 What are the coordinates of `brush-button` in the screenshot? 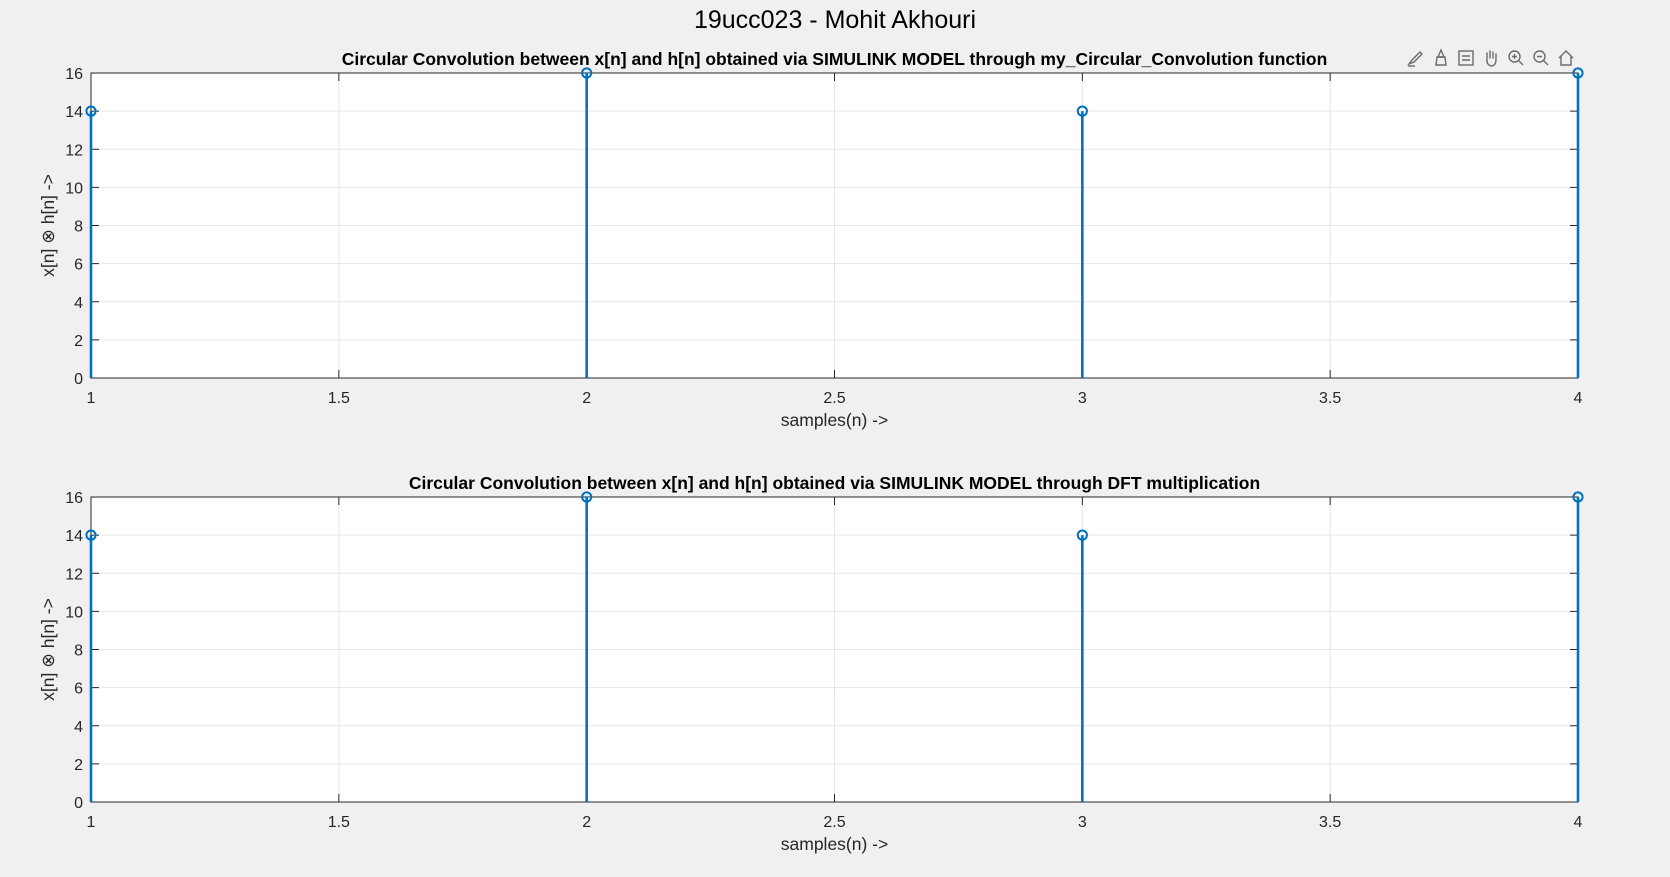 It's located at (1415, 58).